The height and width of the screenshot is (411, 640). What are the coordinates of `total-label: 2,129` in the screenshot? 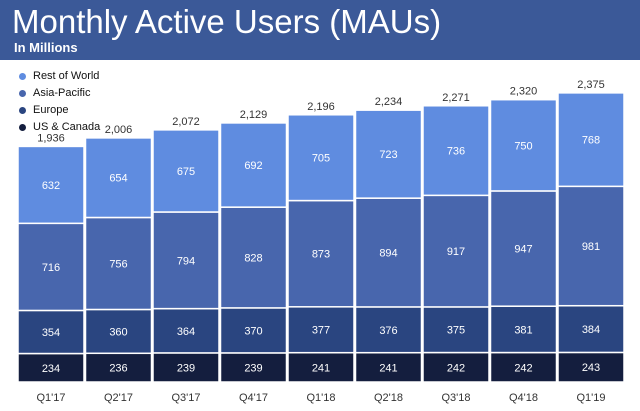 It's located at (254, 115).